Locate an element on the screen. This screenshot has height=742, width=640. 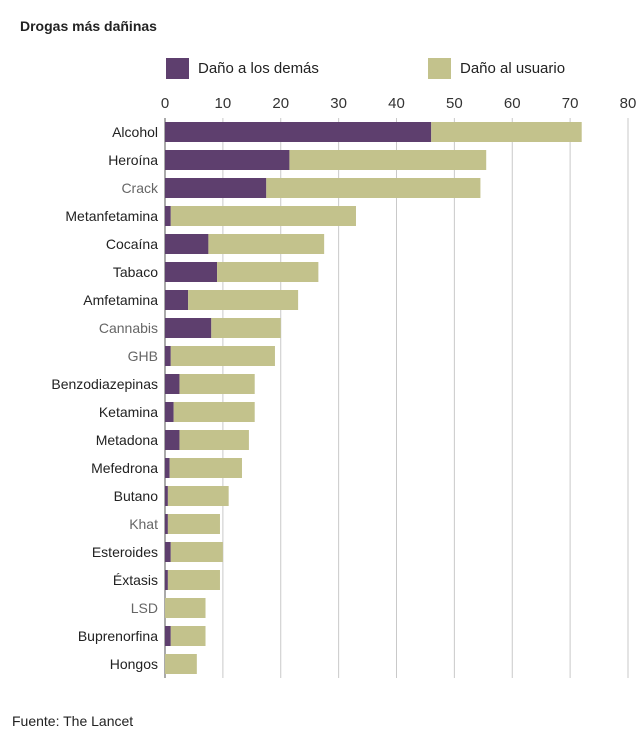
legend-label-others: Daño a los demás is located at coordinates (258, 68).